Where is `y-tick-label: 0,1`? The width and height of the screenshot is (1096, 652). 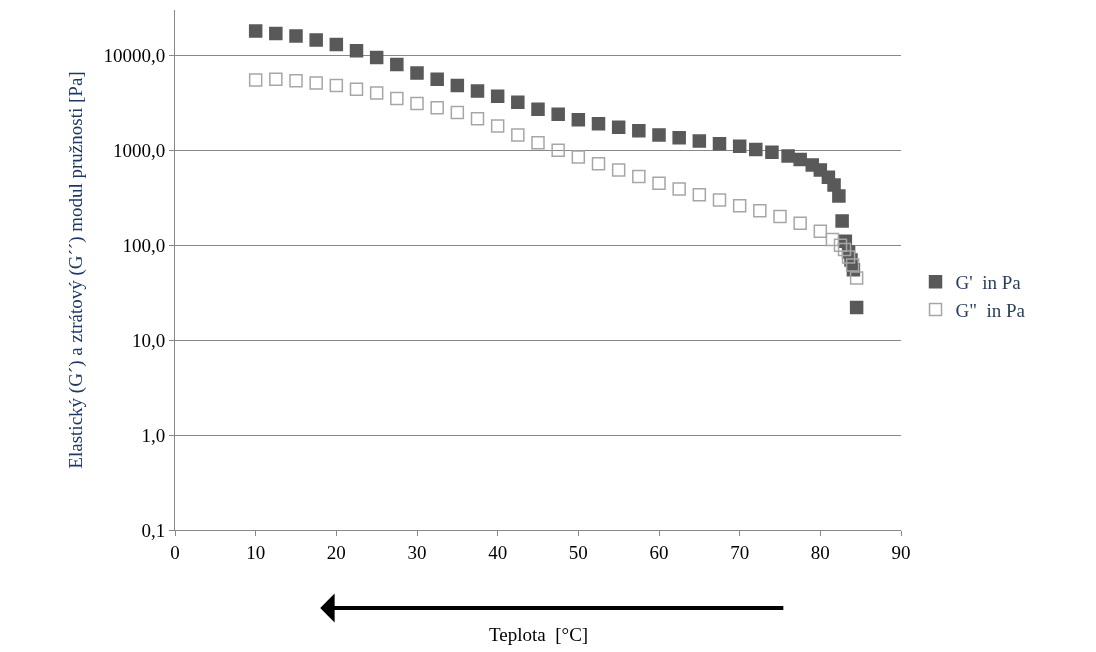 y-tick-label: 0,1 is located at coordinates (153, 530).